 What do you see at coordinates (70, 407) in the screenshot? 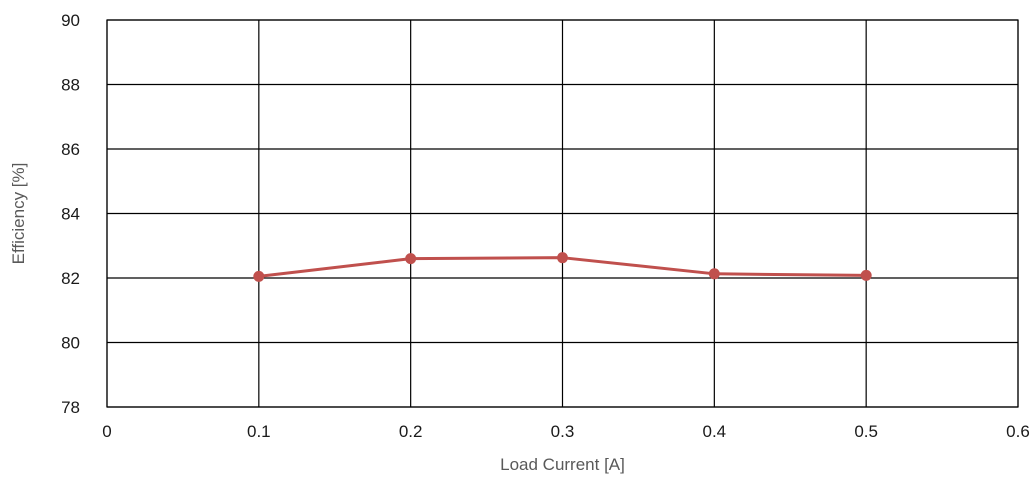
I see `y-tick-label: 78` at bounding box center [70, 407].